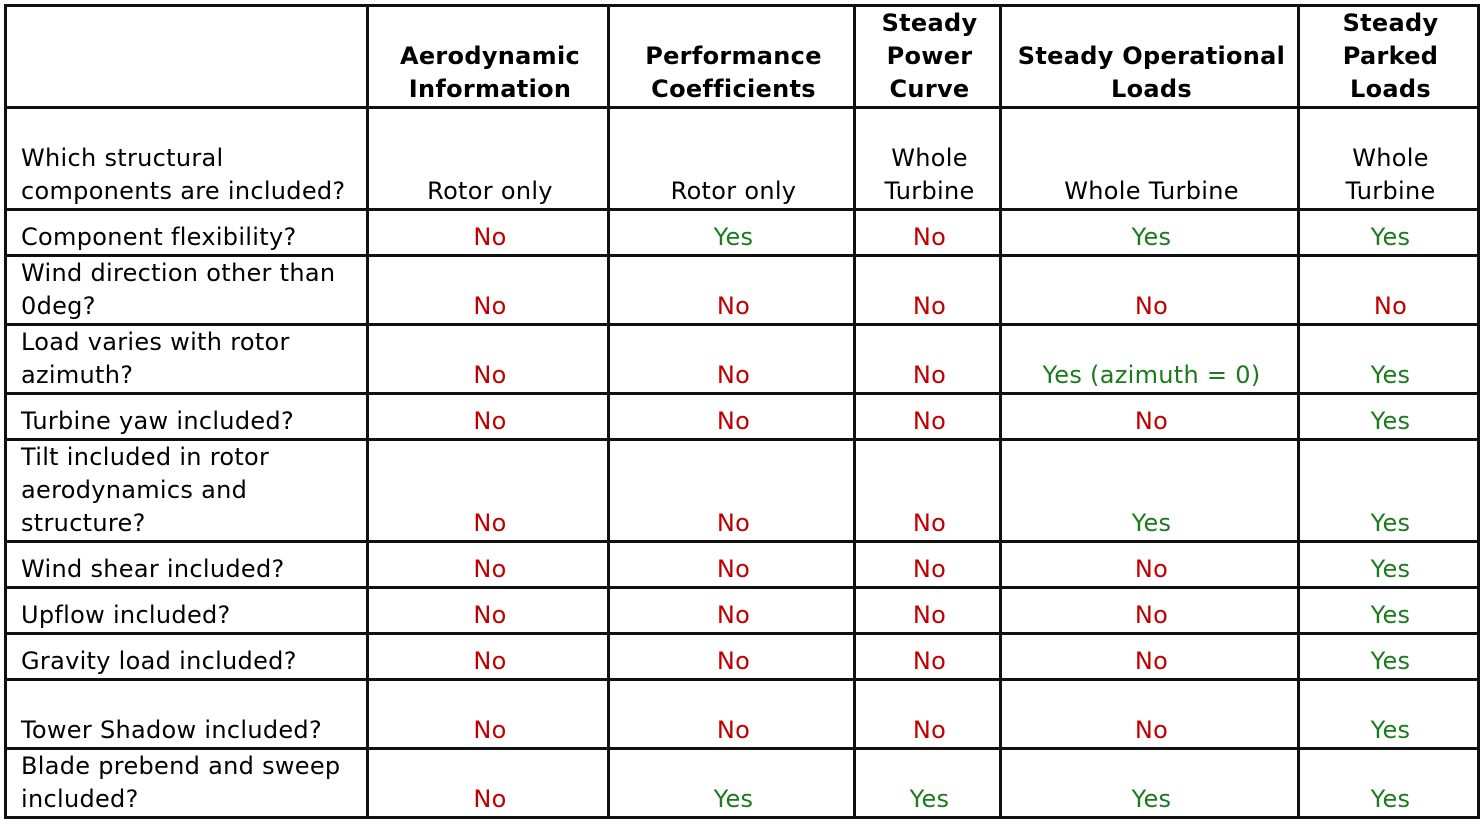  What do you see at coordinates (186, 610) in the screenshot?
I see `row-label: Upflow included?` at bounding box center [186, 610].